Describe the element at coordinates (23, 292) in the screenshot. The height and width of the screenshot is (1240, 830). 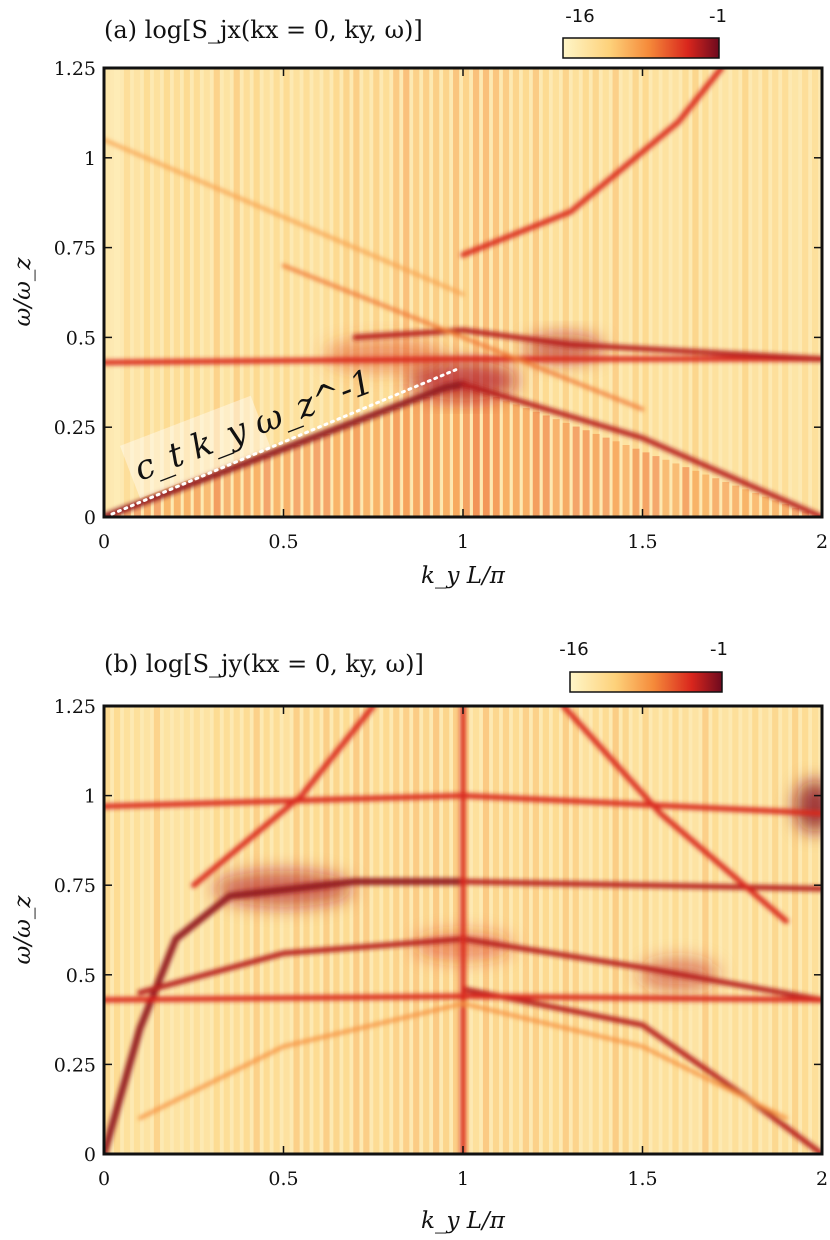
I see `panel-a-y-label: ω/ω_z` at that location.